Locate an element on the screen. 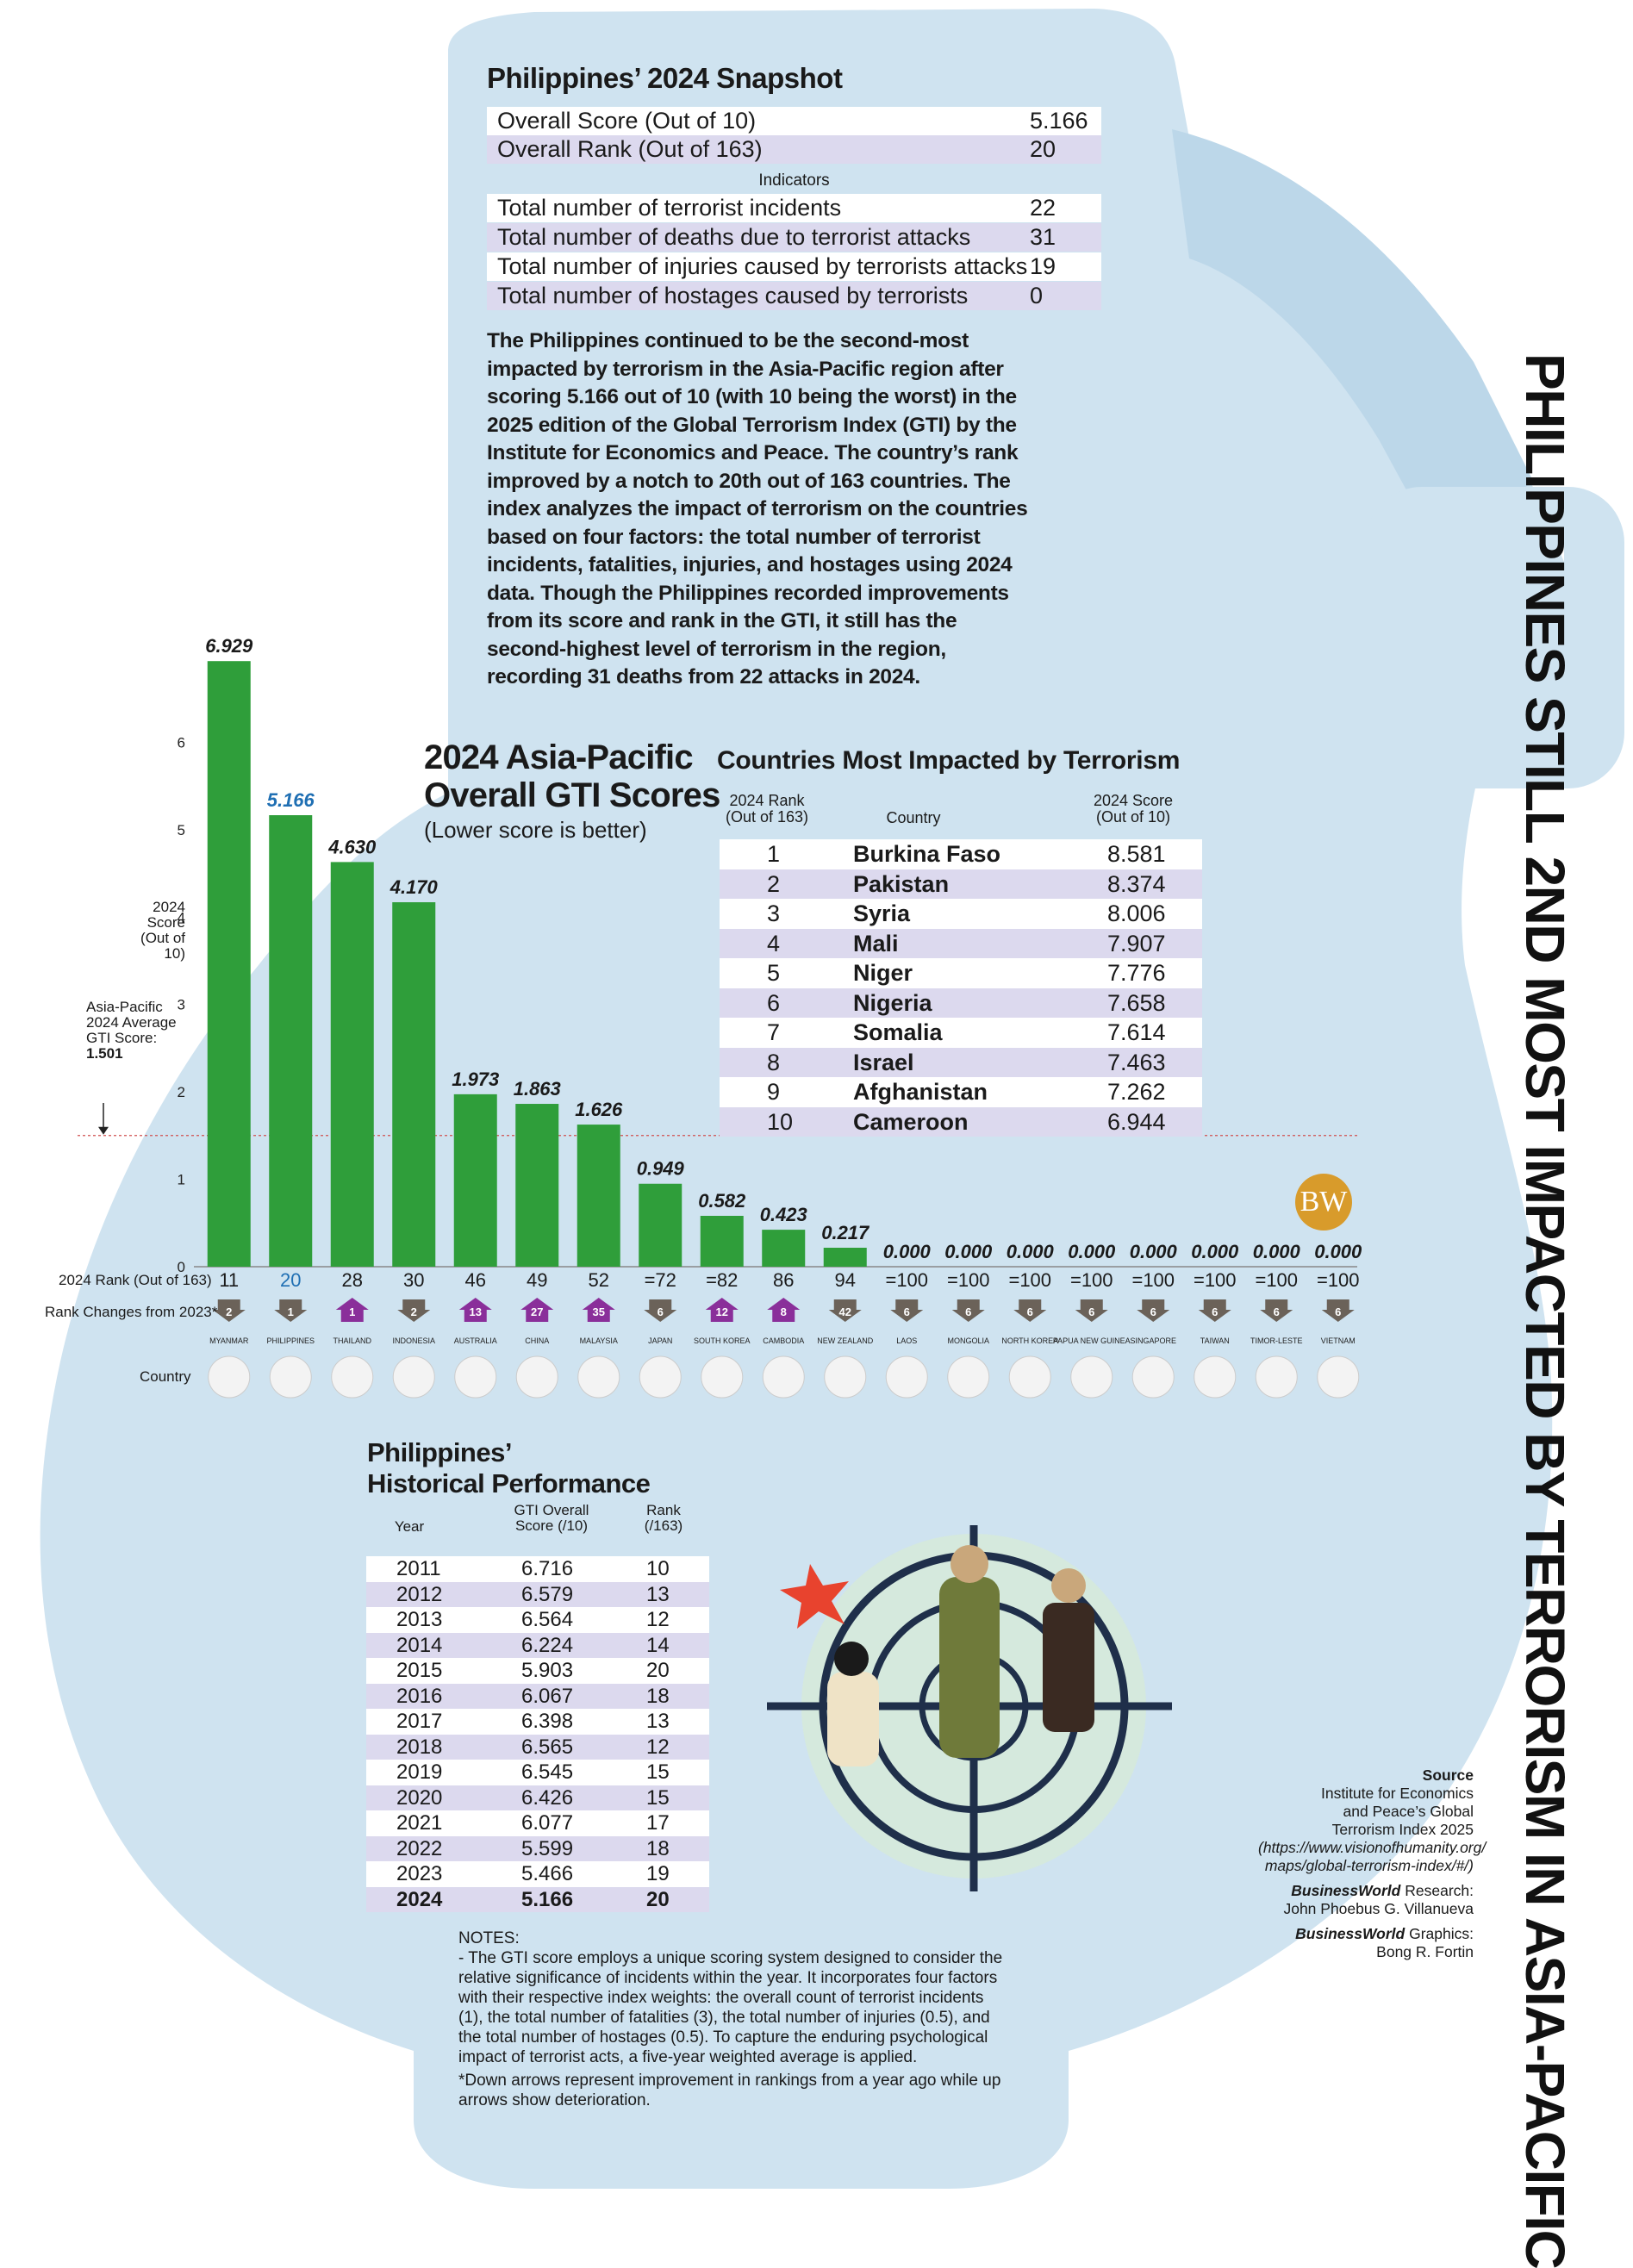  source-url: maps/global-terrorism-index/#/) is located at coordinates (1369, 1865).